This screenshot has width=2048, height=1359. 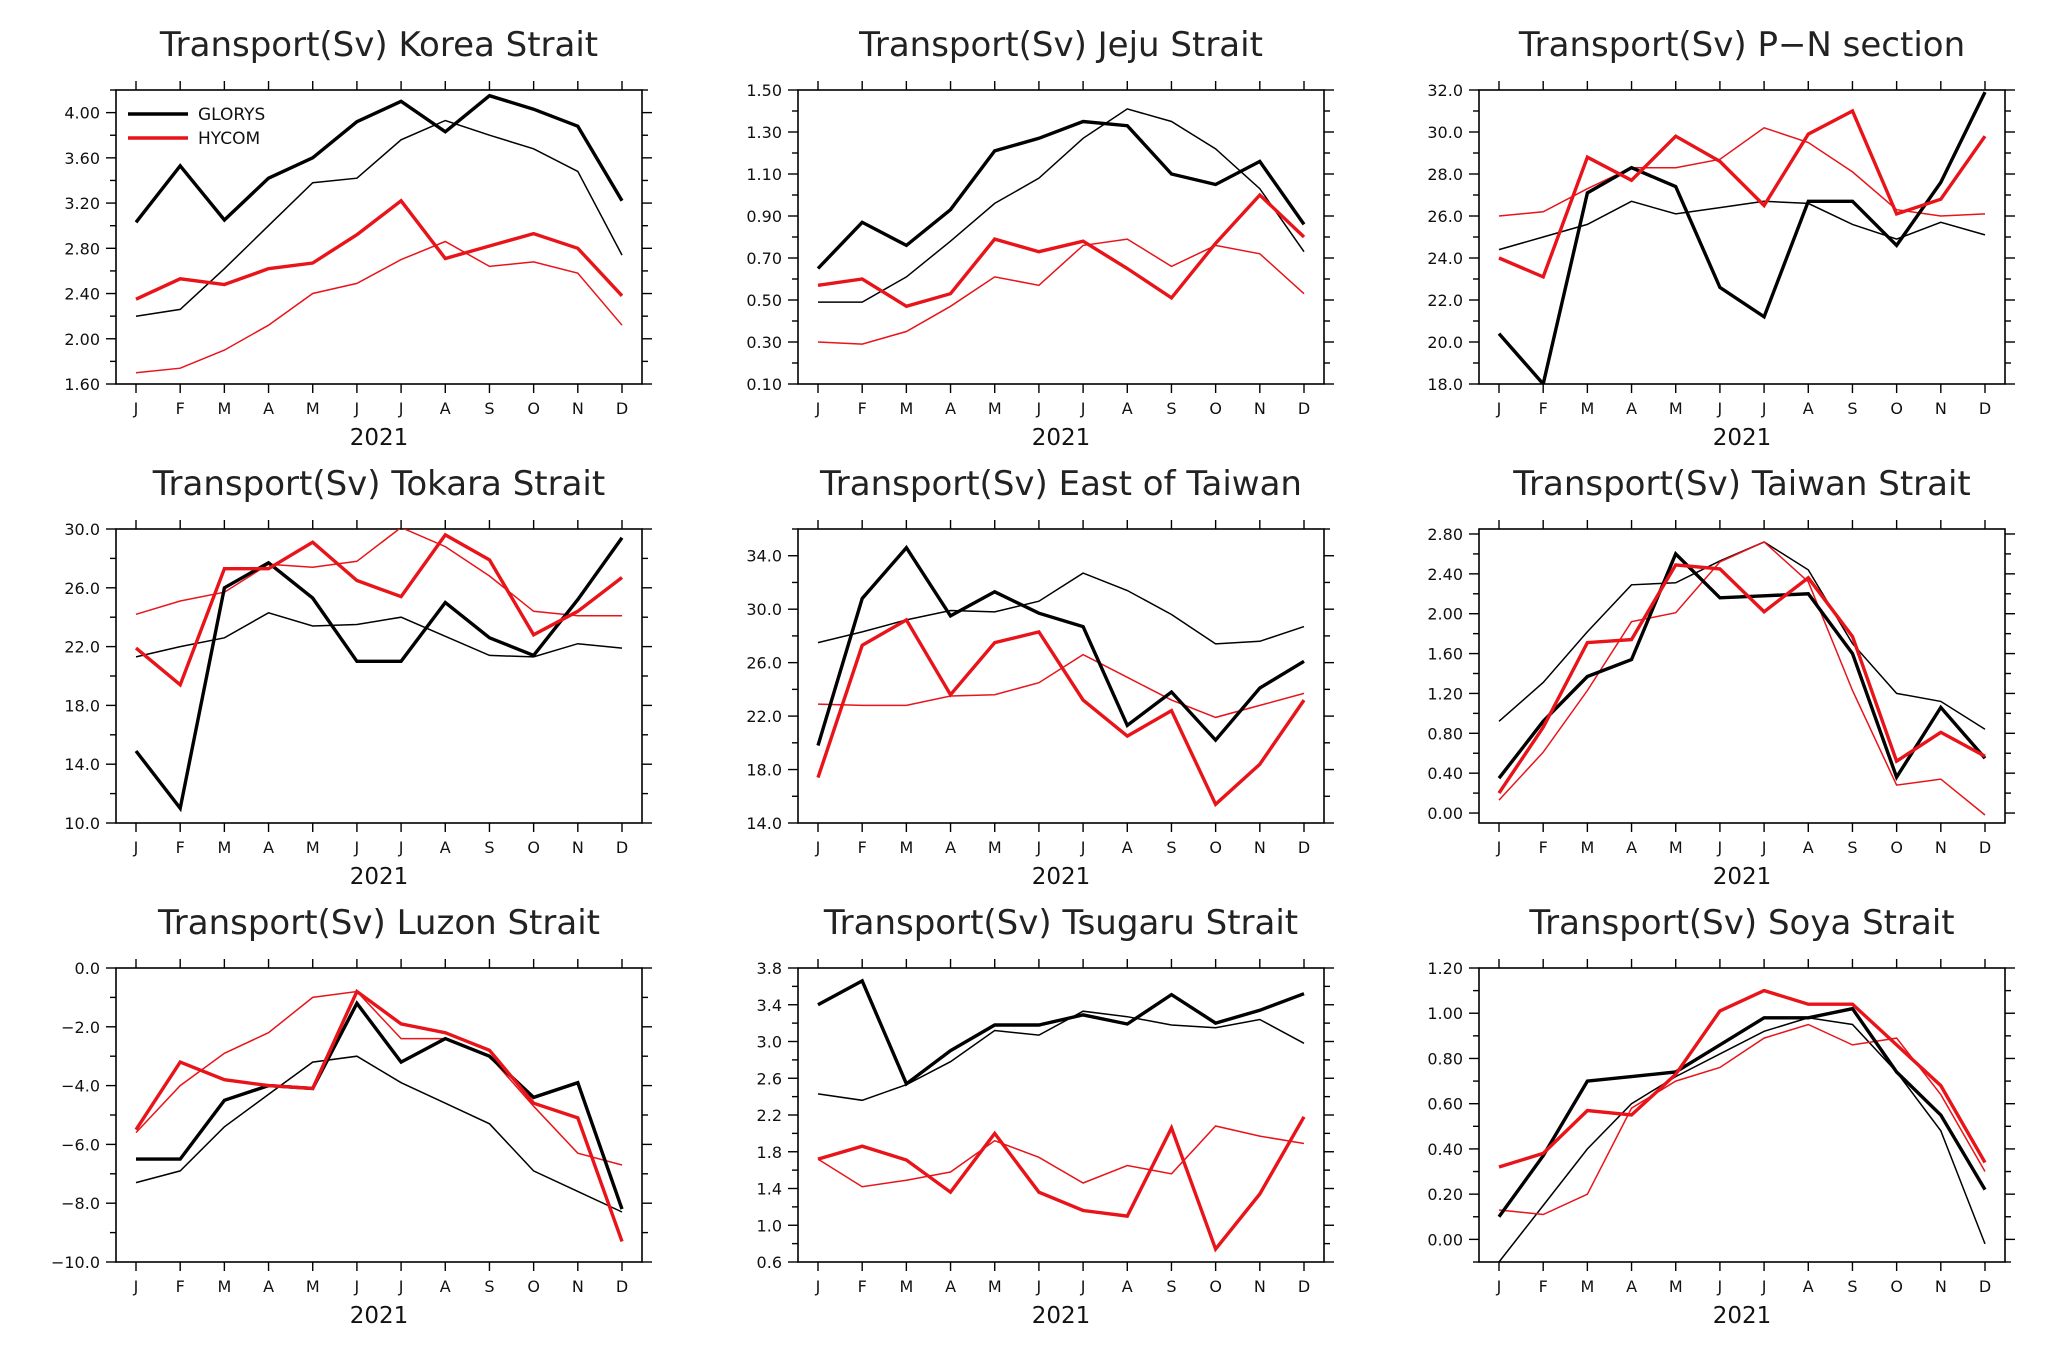 I want to click on y-tick-label: 0.80, so click(x=1445, y=733).